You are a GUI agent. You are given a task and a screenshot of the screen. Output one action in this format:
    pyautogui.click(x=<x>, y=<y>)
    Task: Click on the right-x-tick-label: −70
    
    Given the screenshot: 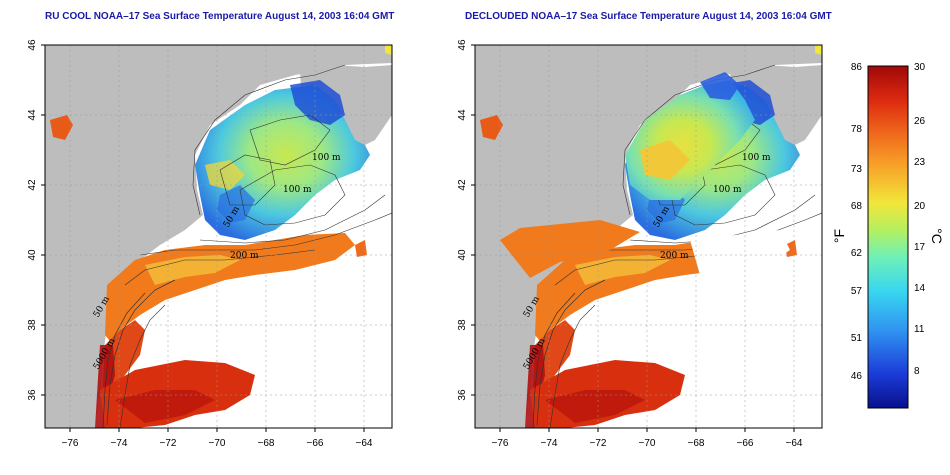 What is the action you would take?
    pyautogui.click(x=647, y=443)
    